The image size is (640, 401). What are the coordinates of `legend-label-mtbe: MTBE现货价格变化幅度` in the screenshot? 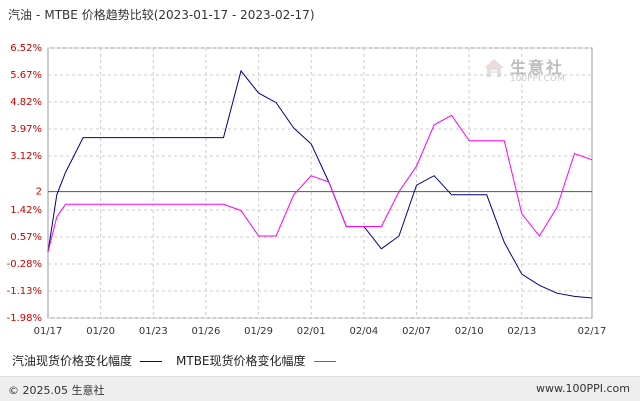 It's located at (241, 361).